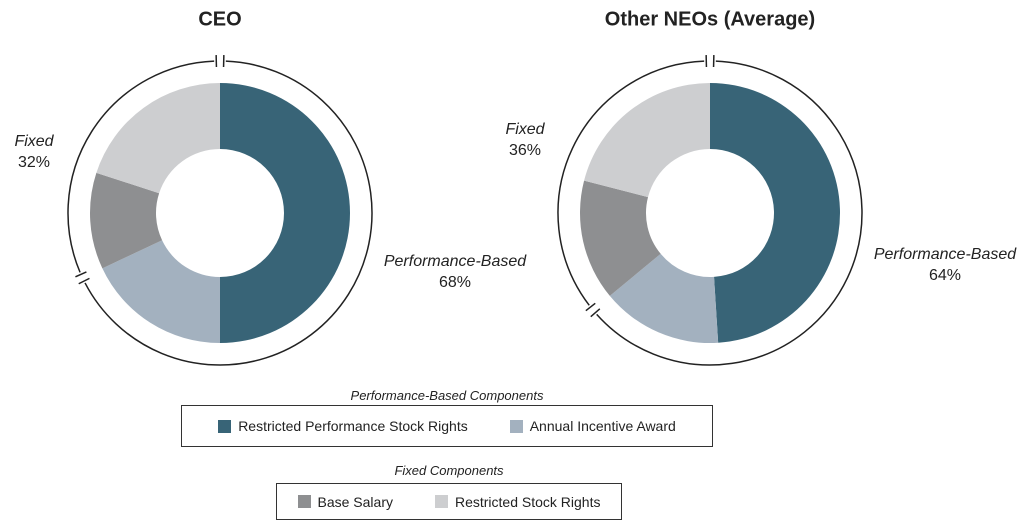  Describe the element at coordinates (525, 150) in the screenshot. I see `group-value-label: 36%` at that location.